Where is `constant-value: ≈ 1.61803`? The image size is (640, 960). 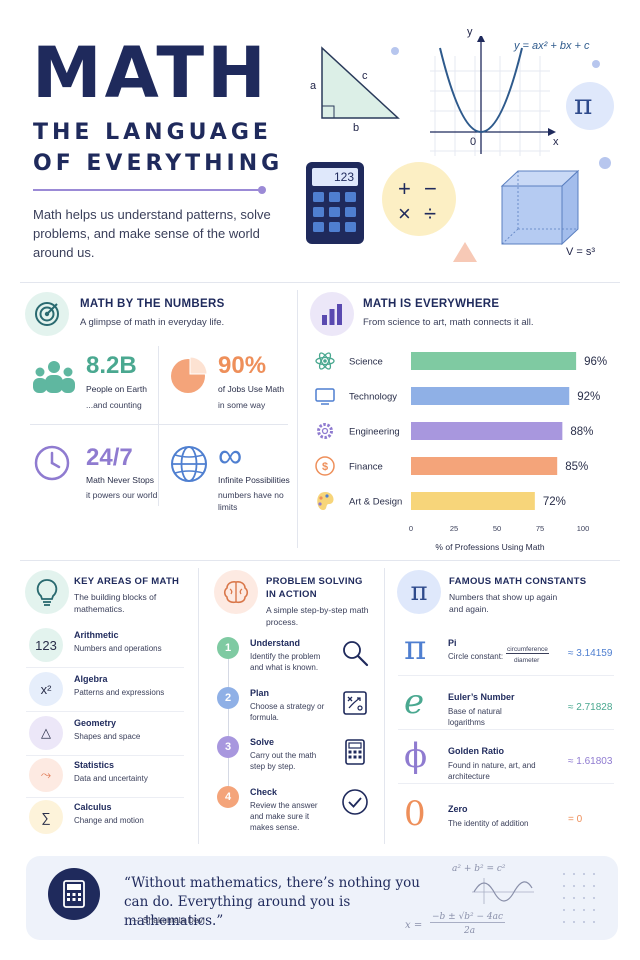 constant-value: ≈ 1.61803 is located at coordinates (590, 761).